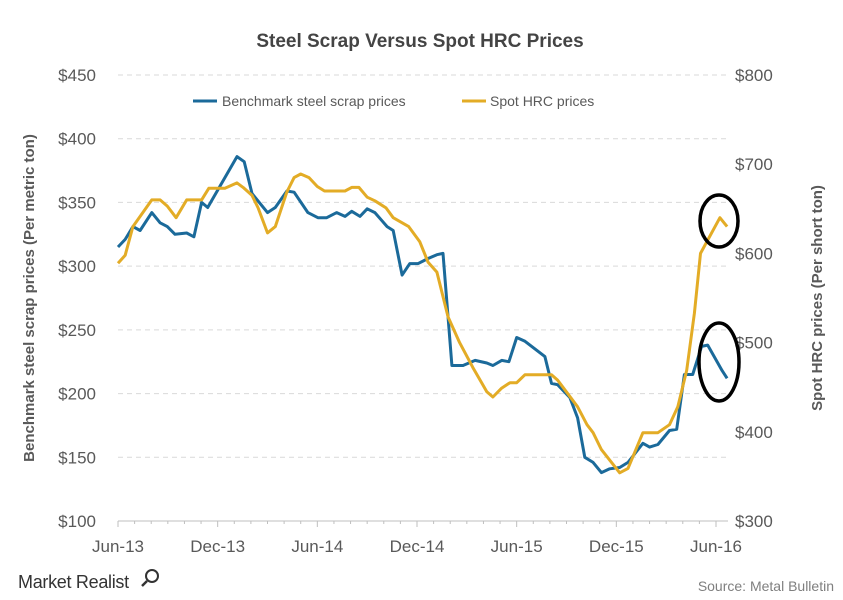  Describe the element at coordinates (754, 521) in the screenshot. I see `right-y-tick-label: $300` at that location.